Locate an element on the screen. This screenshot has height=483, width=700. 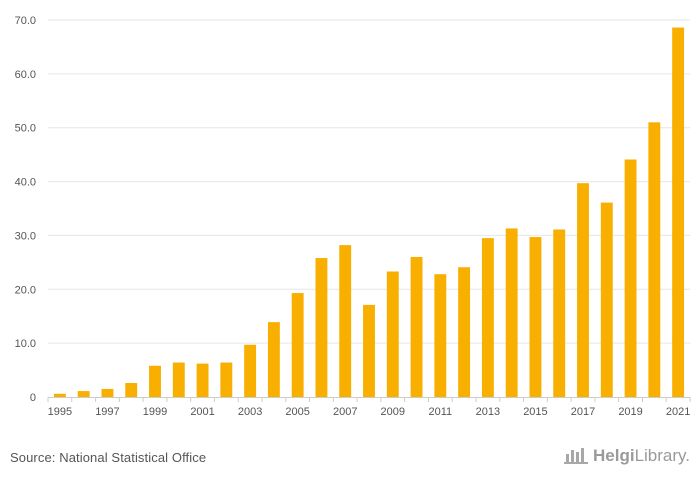
x-tick-label: 2019 is located at coordinates (630, 412).